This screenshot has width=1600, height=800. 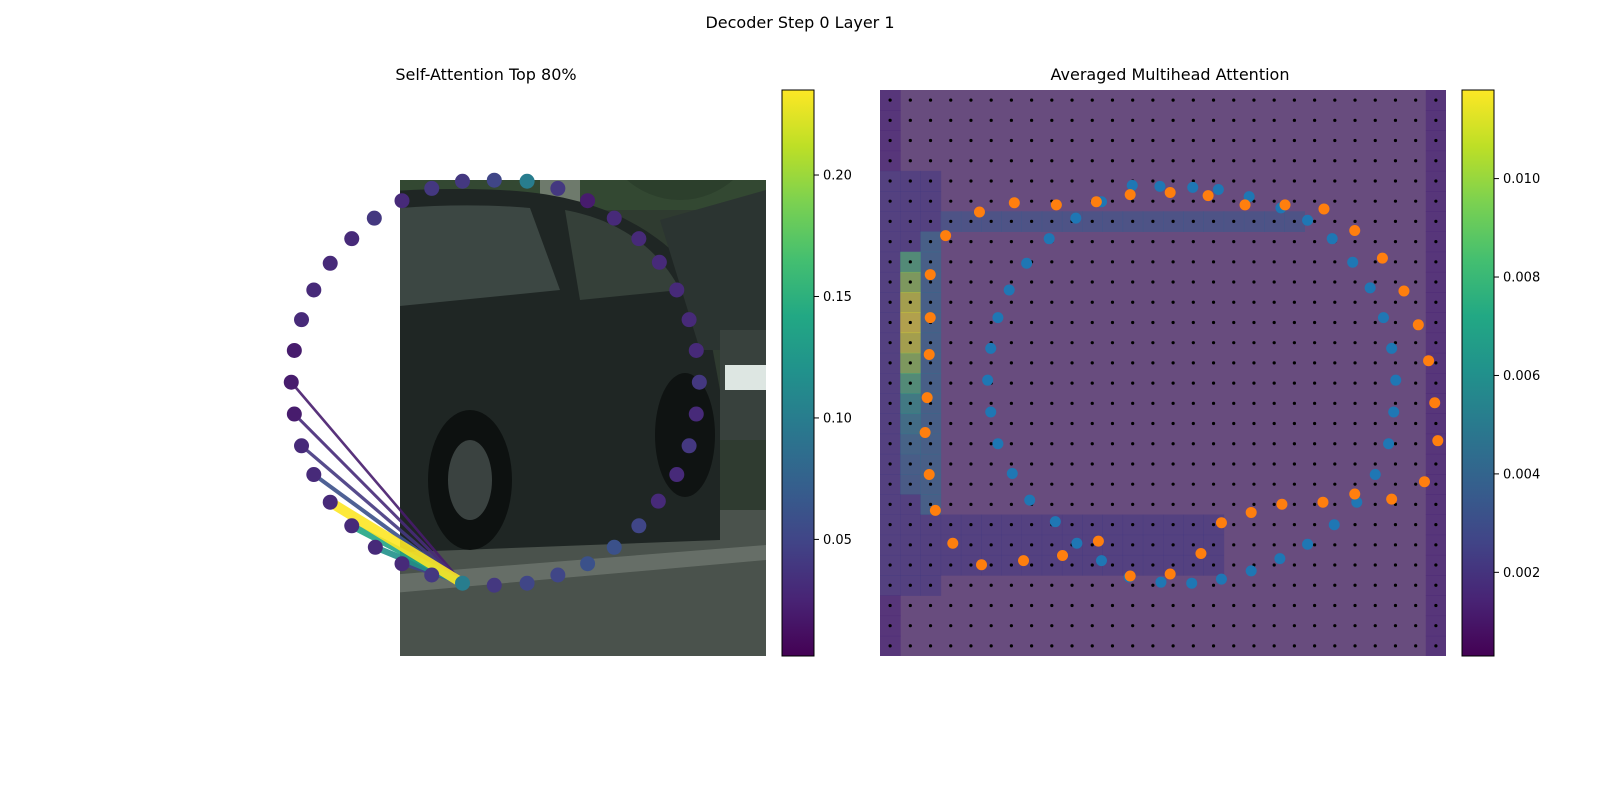 What do you see at coordinates (837, 176) in the screenshot?
I see `colorbar-tick-label: 0.20` at bounding box center [837, 176].